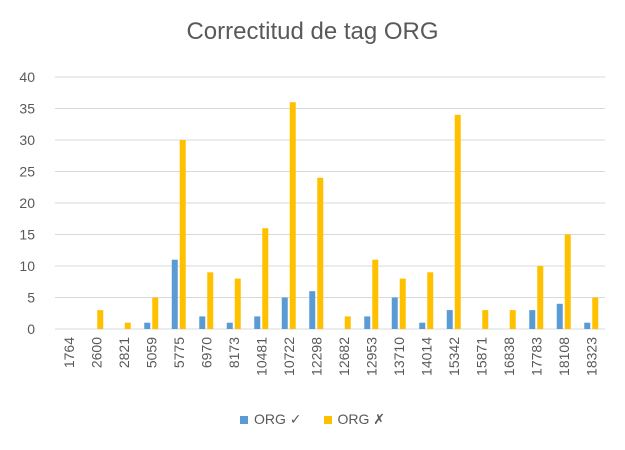  Describe the element at coordinates (31, 298) in the screenshot. I see `y-tick-label: 5` at that location.